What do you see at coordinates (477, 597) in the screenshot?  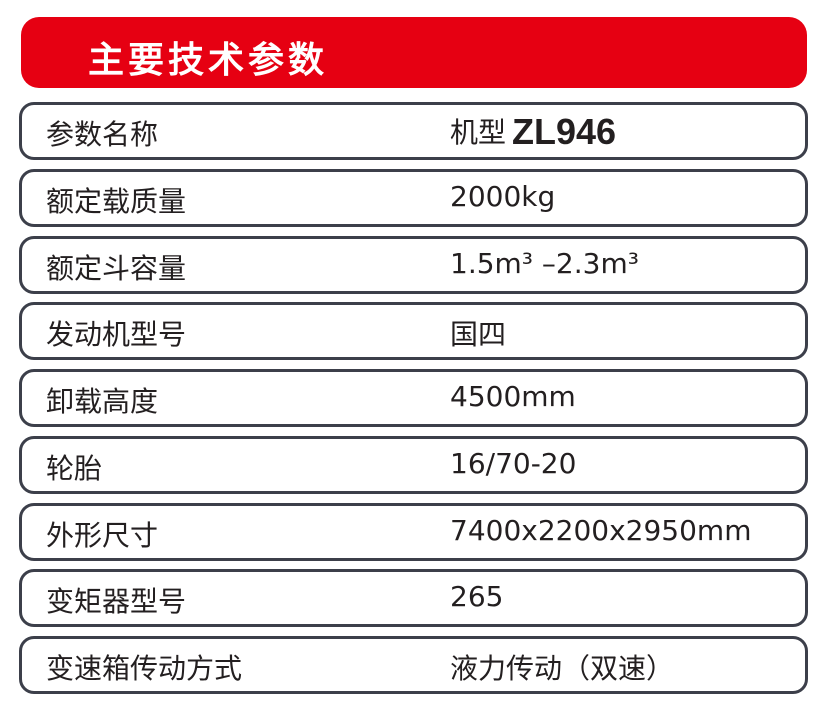 I see `param-value: 265` at bounding box center [477, 597].